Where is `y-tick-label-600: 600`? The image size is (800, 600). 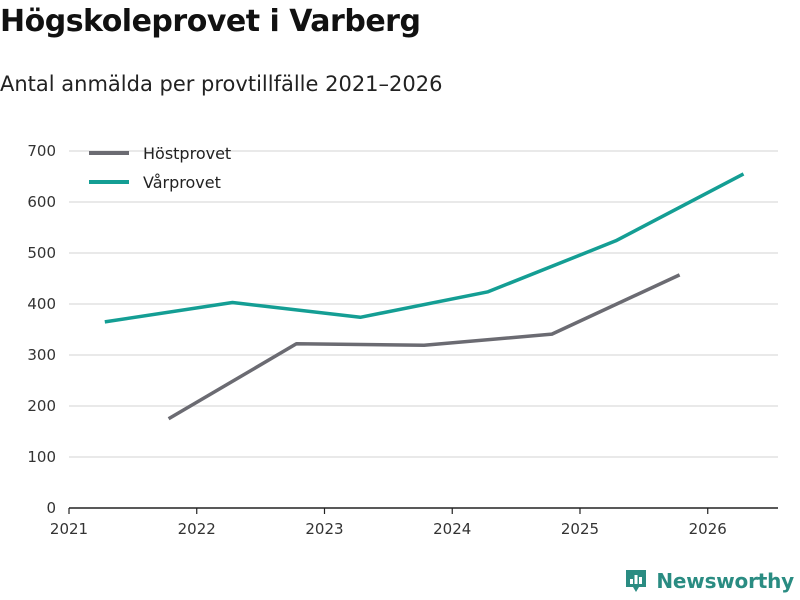
y-tick-label-600: 600 is located at coordinates (41, 202).